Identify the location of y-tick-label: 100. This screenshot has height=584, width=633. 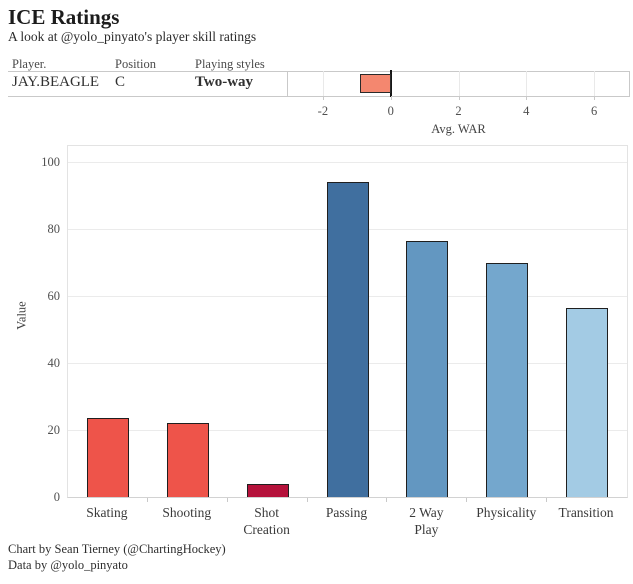
(50, 162).